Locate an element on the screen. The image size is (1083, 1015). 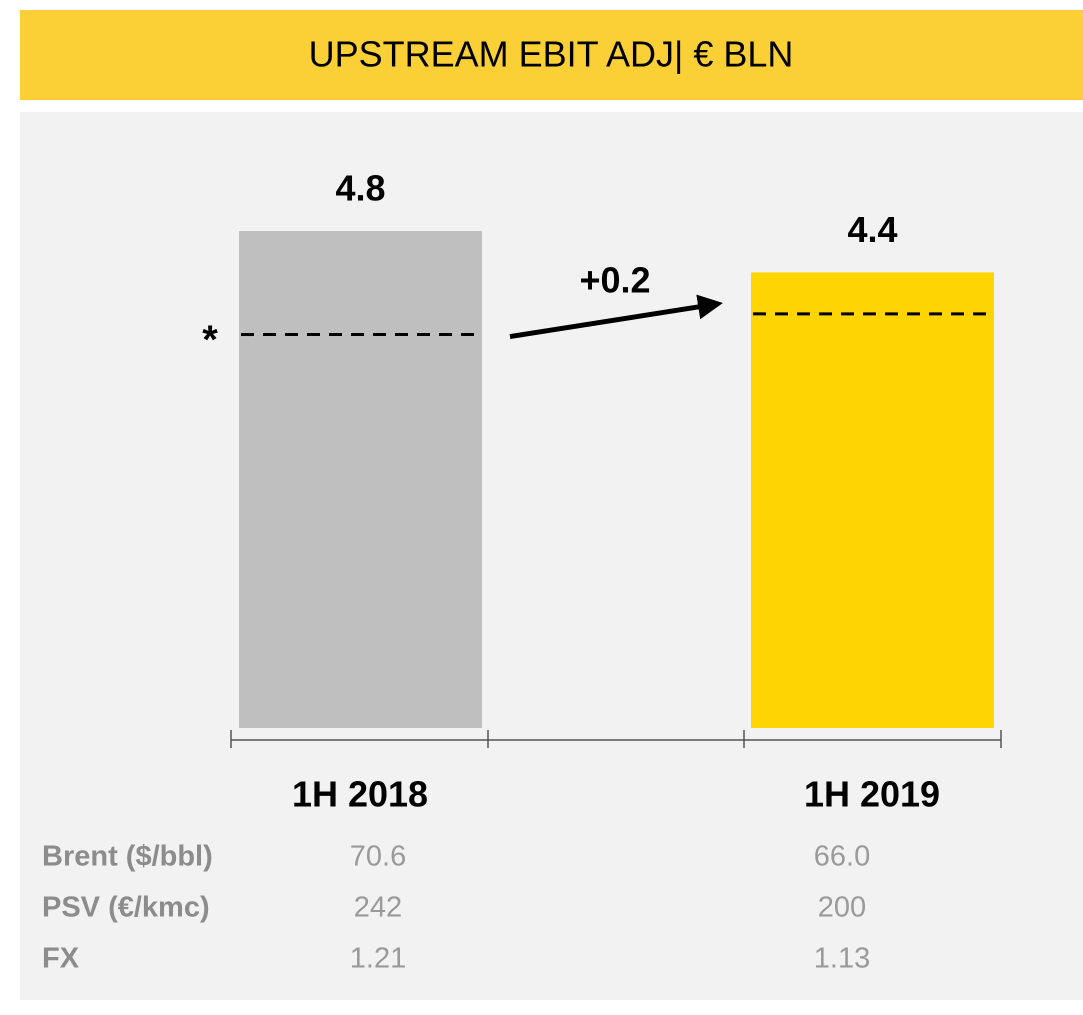
marker-label: * is located at coordinates (210, 340).